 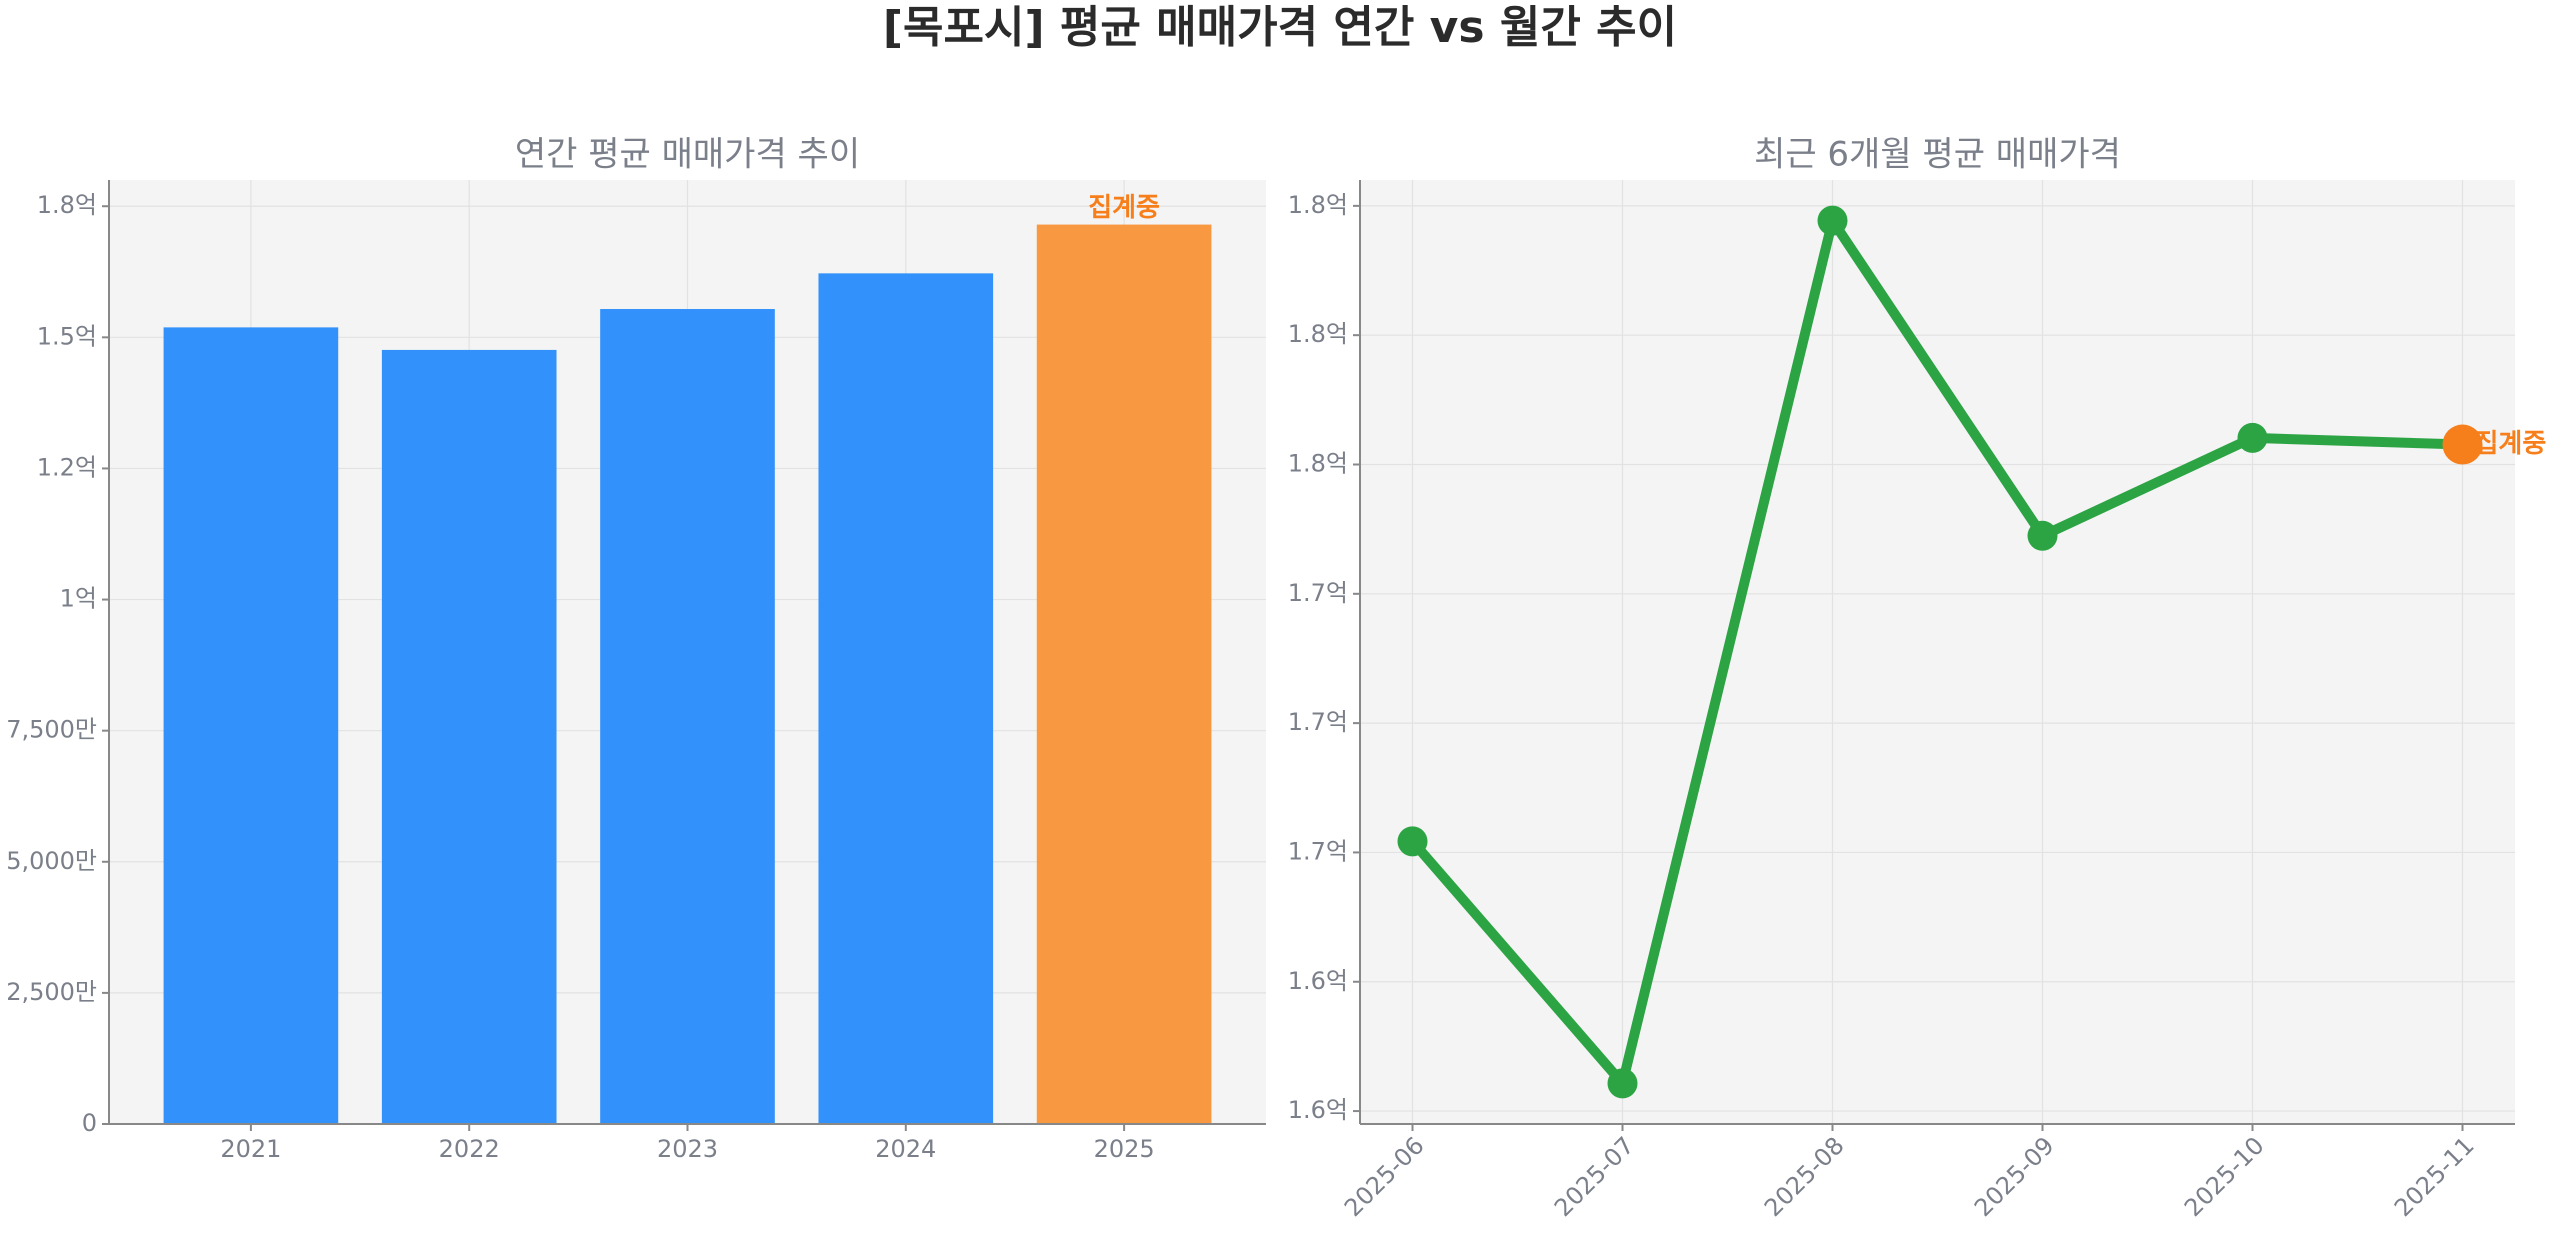 I want to click on y-tick-label: 1억, so click(x=78, y=599).